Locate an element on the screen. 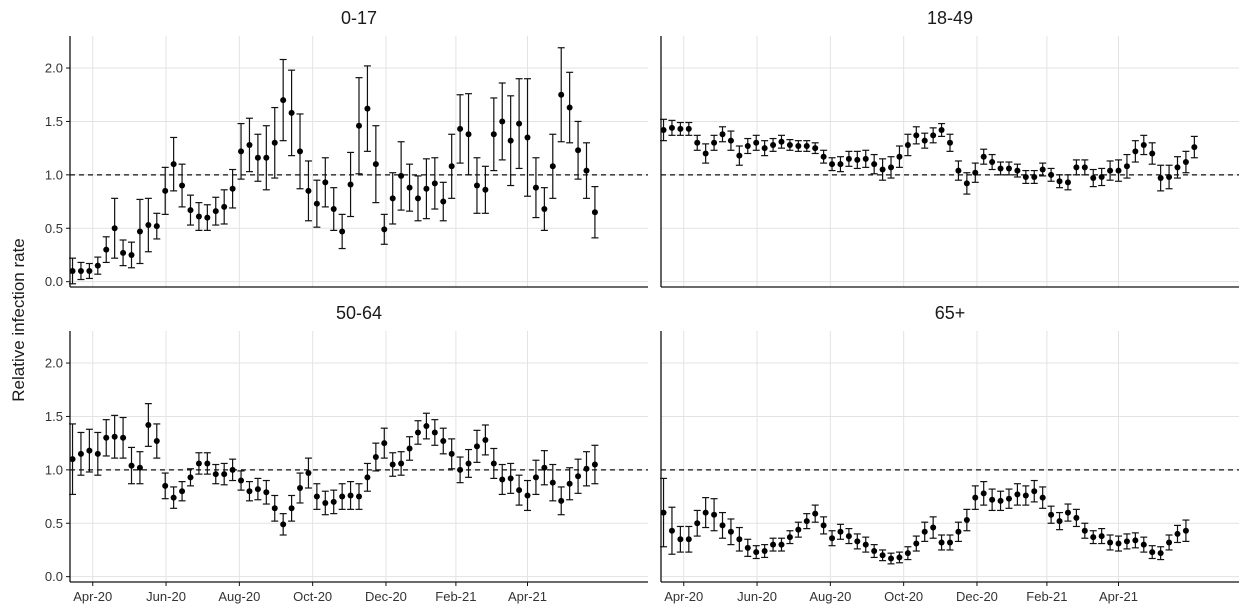  y-tick-label: 0.5 is located at coordinates (54, 523).